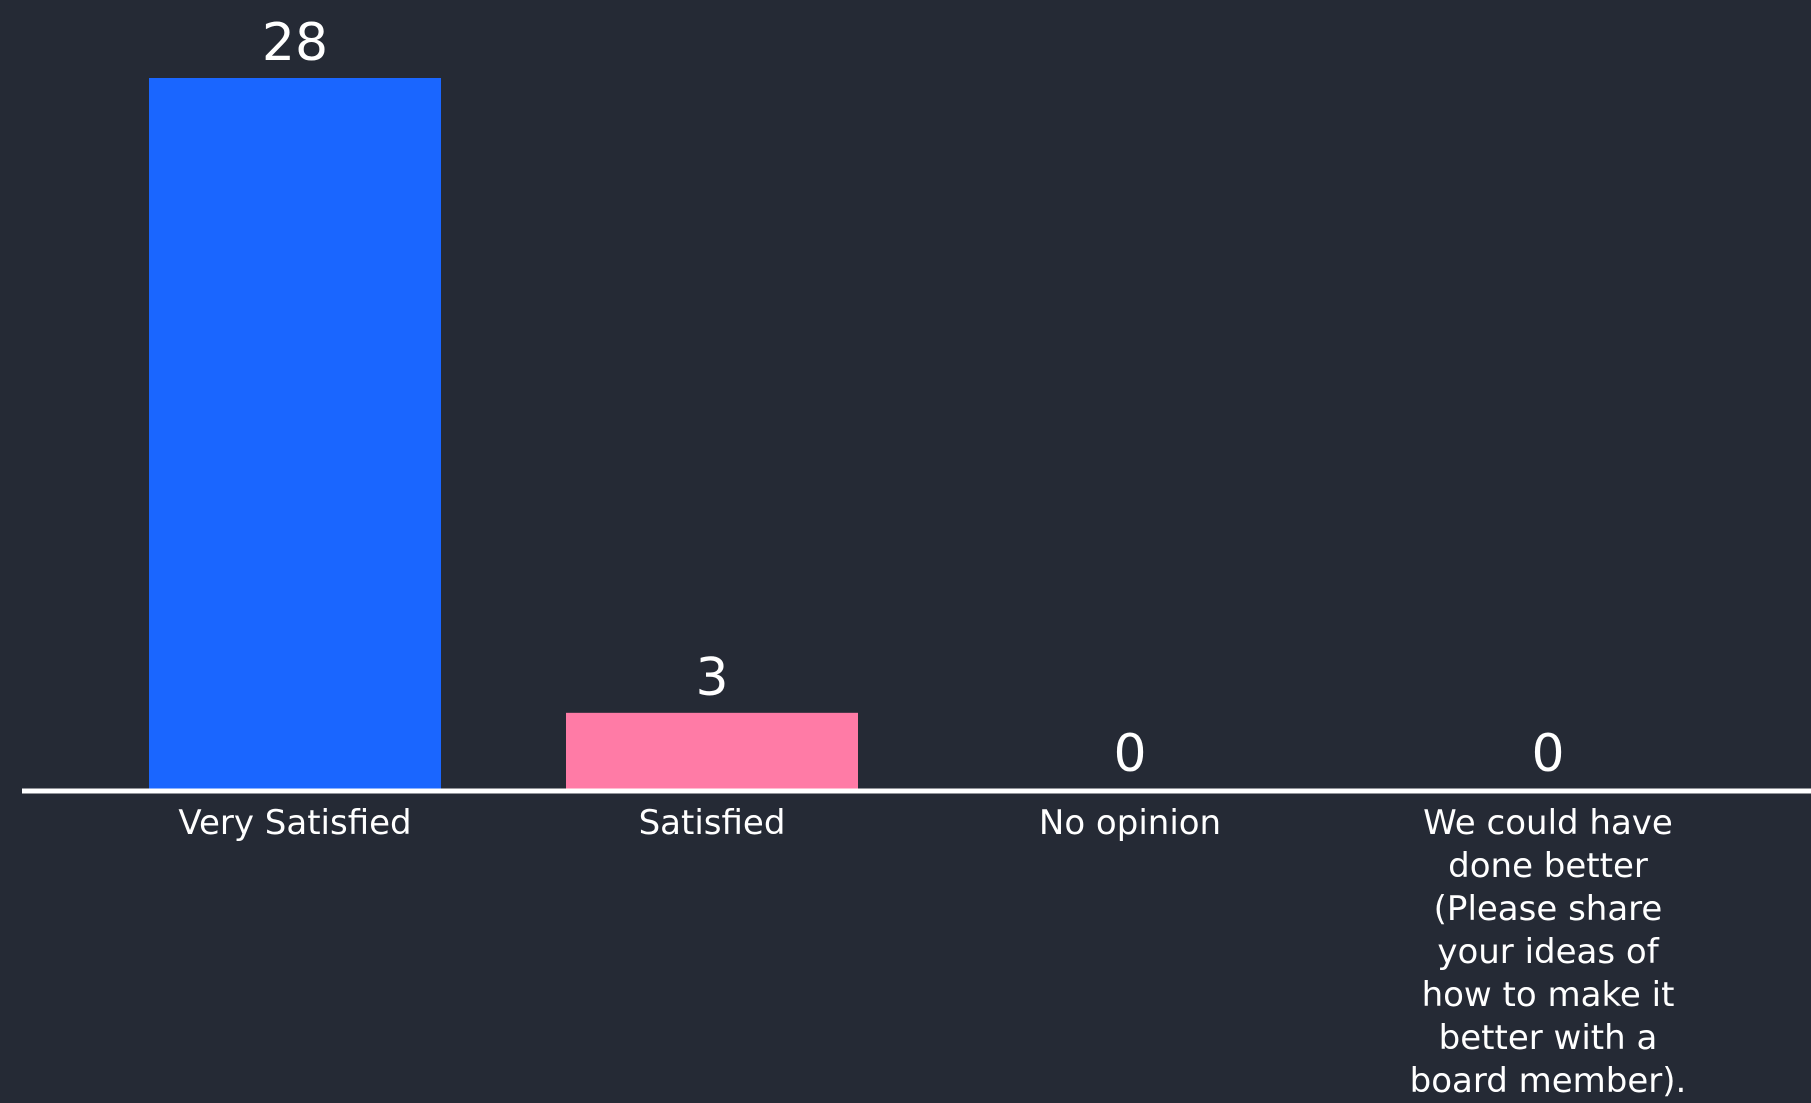 Image resolution: width=1811 pixels, height=1103 pixels. I want to click on category-label-2: No opinion, so click(1130, 823).